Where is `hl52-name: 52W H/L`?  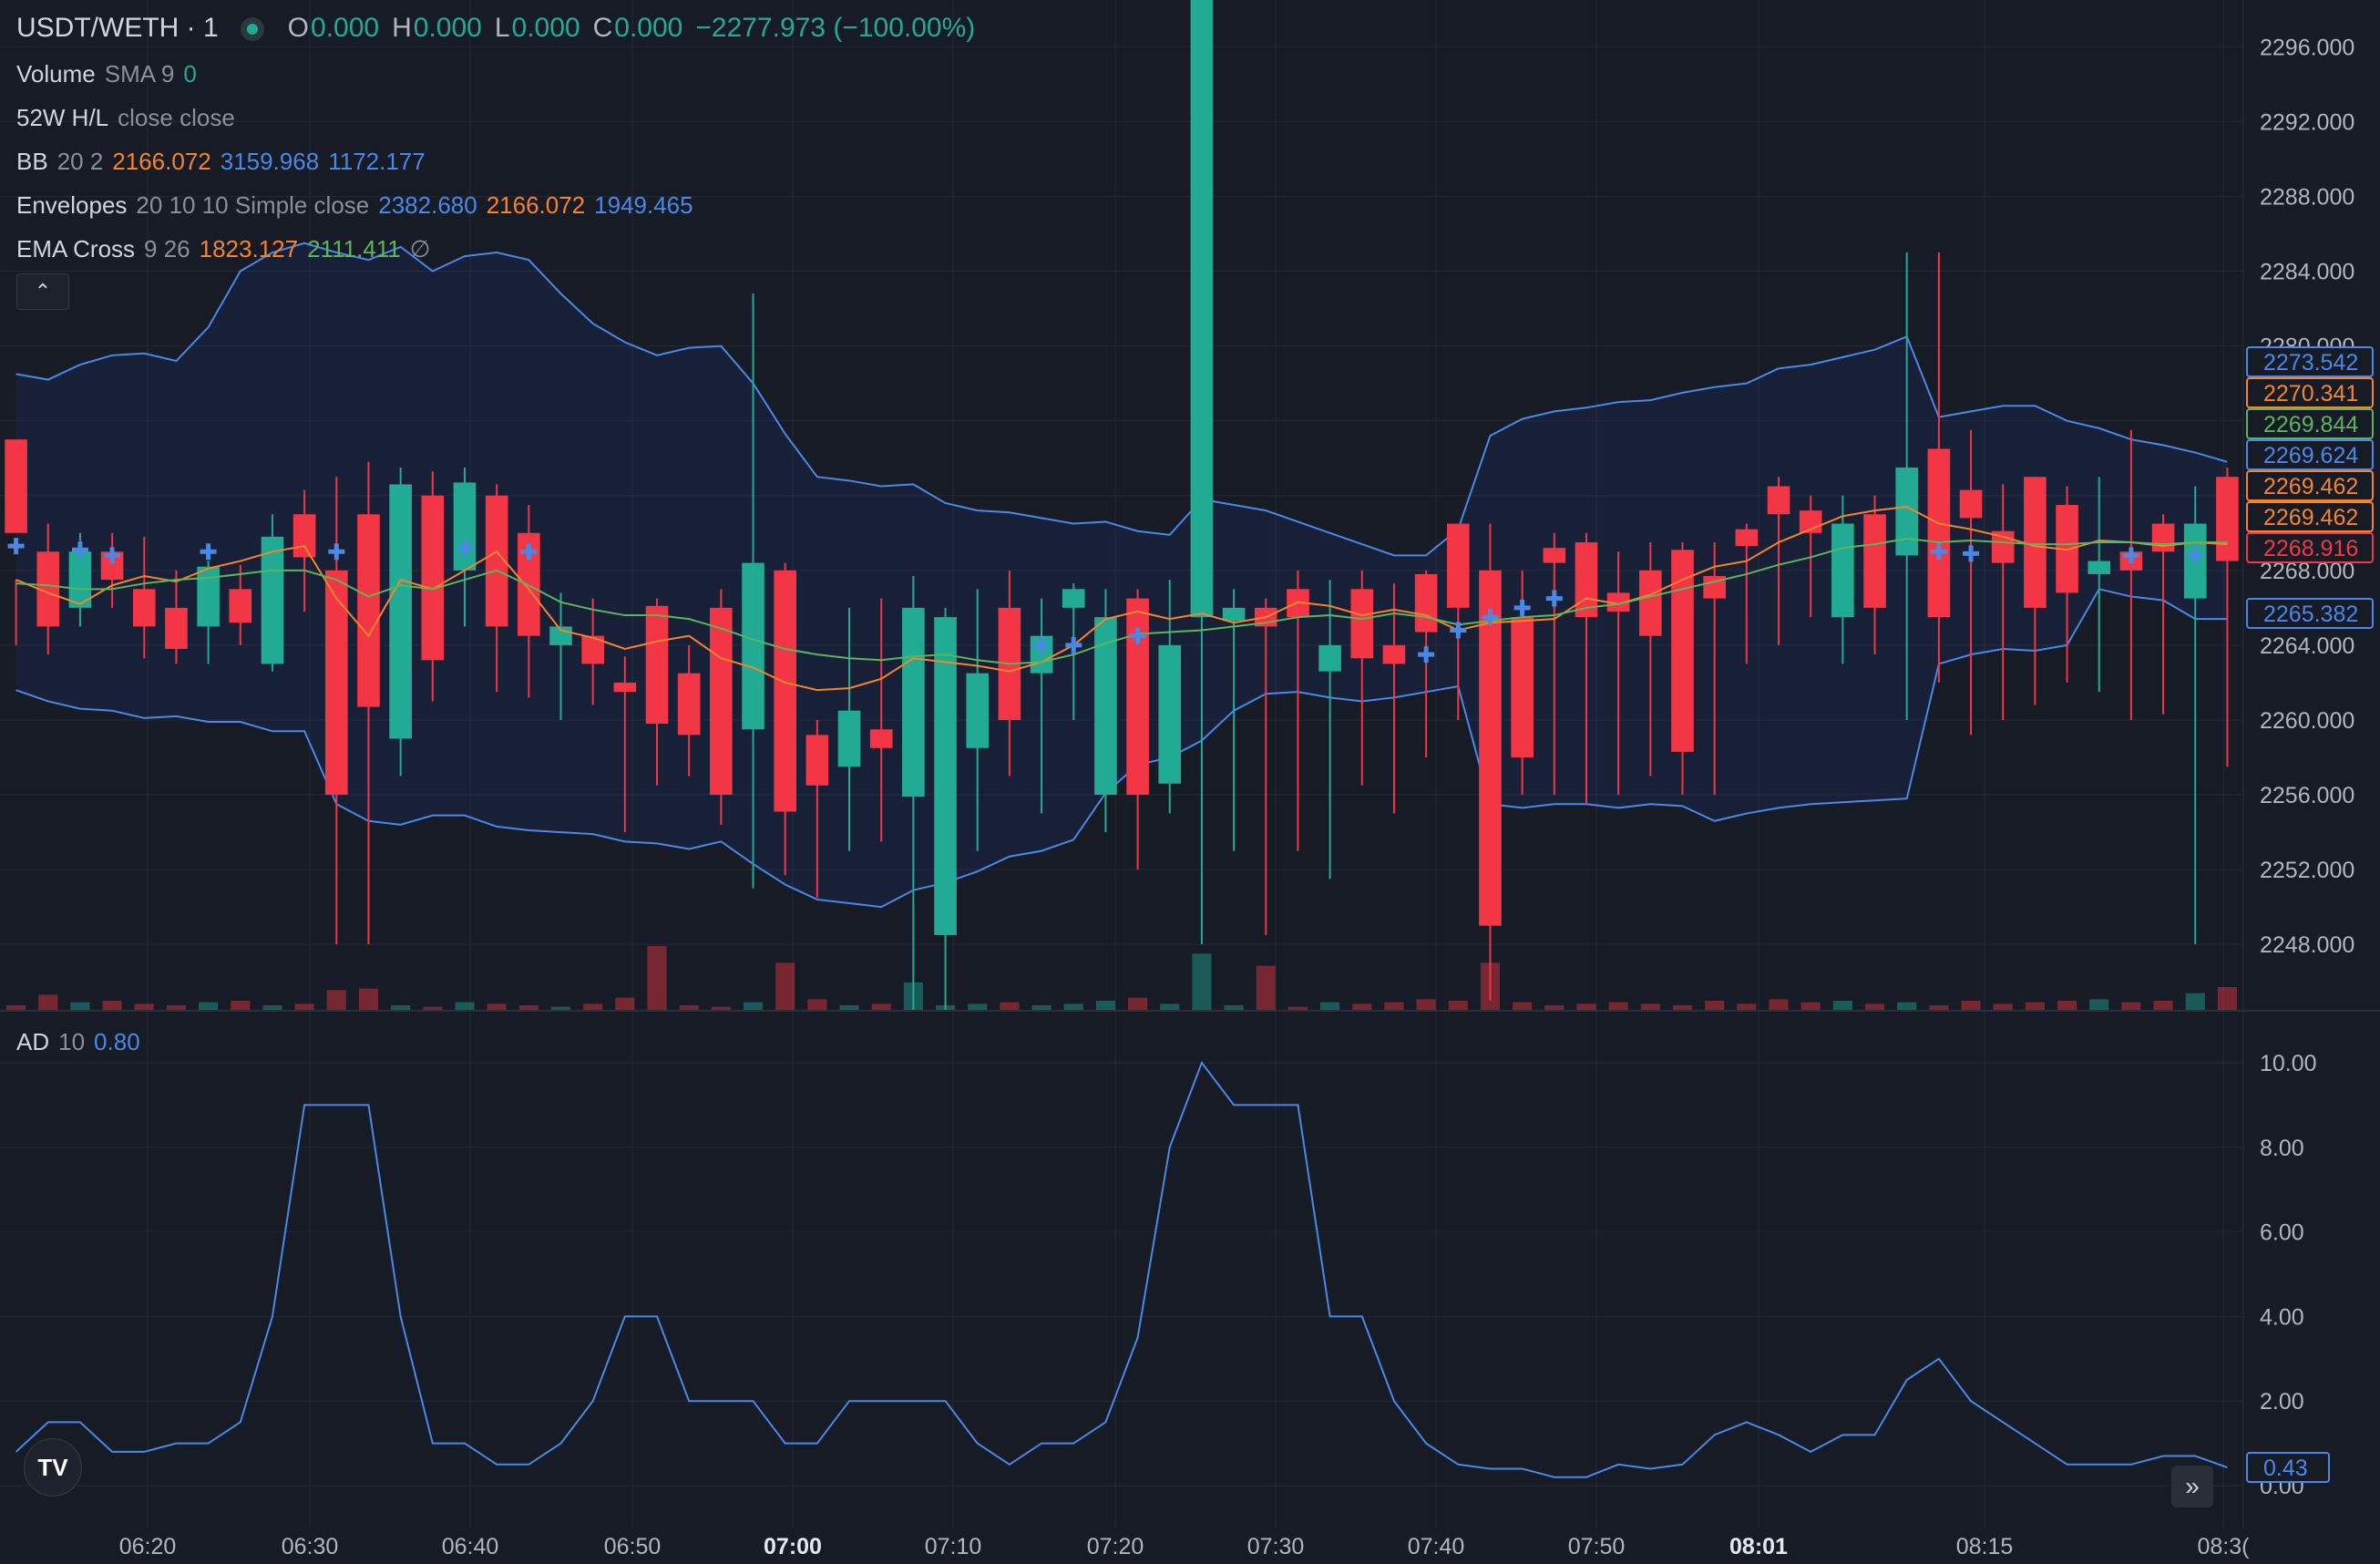 hl52-name: 52W H/L is located at coordinates (62, 117).